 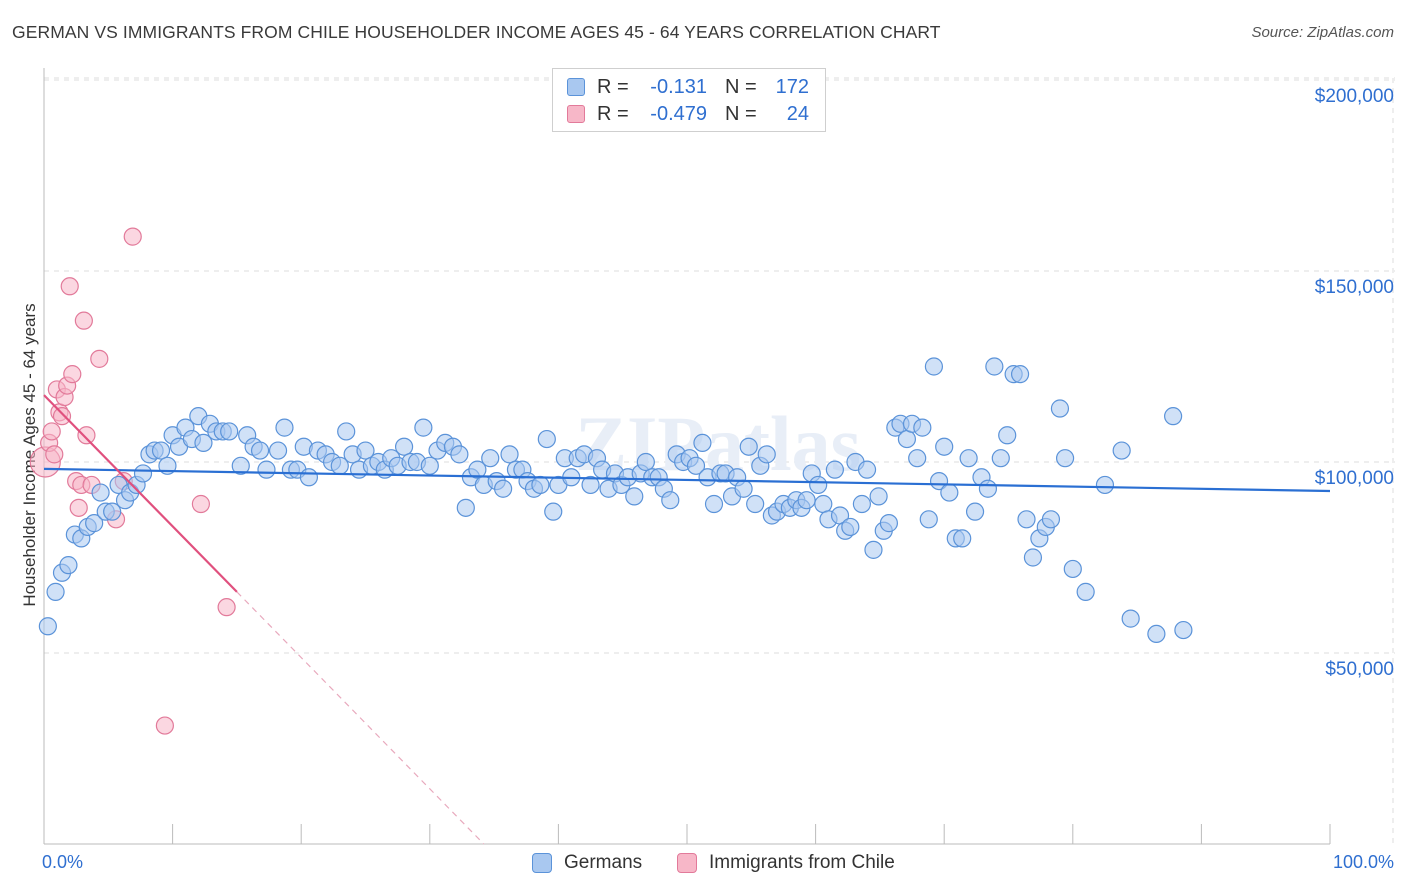 What do you see at coordinates (576, 87) in the screenshot?
I see `legend-swatch-germans` at bounding box center [576, 87].